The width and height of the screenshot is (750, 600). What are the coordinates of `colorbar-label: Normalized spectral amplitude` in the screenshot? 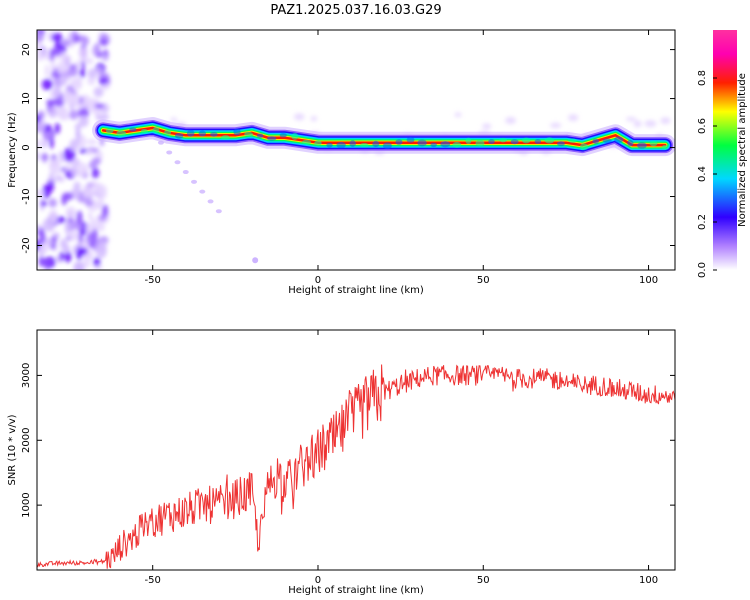 It's located at (742, 150).